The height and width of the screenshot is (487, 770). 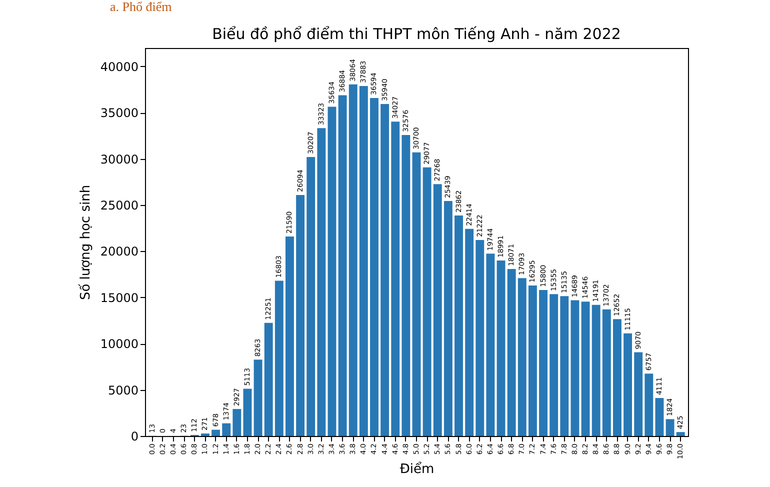 I want to click on y-tick-label: 10000, so click(x=119, y=344).